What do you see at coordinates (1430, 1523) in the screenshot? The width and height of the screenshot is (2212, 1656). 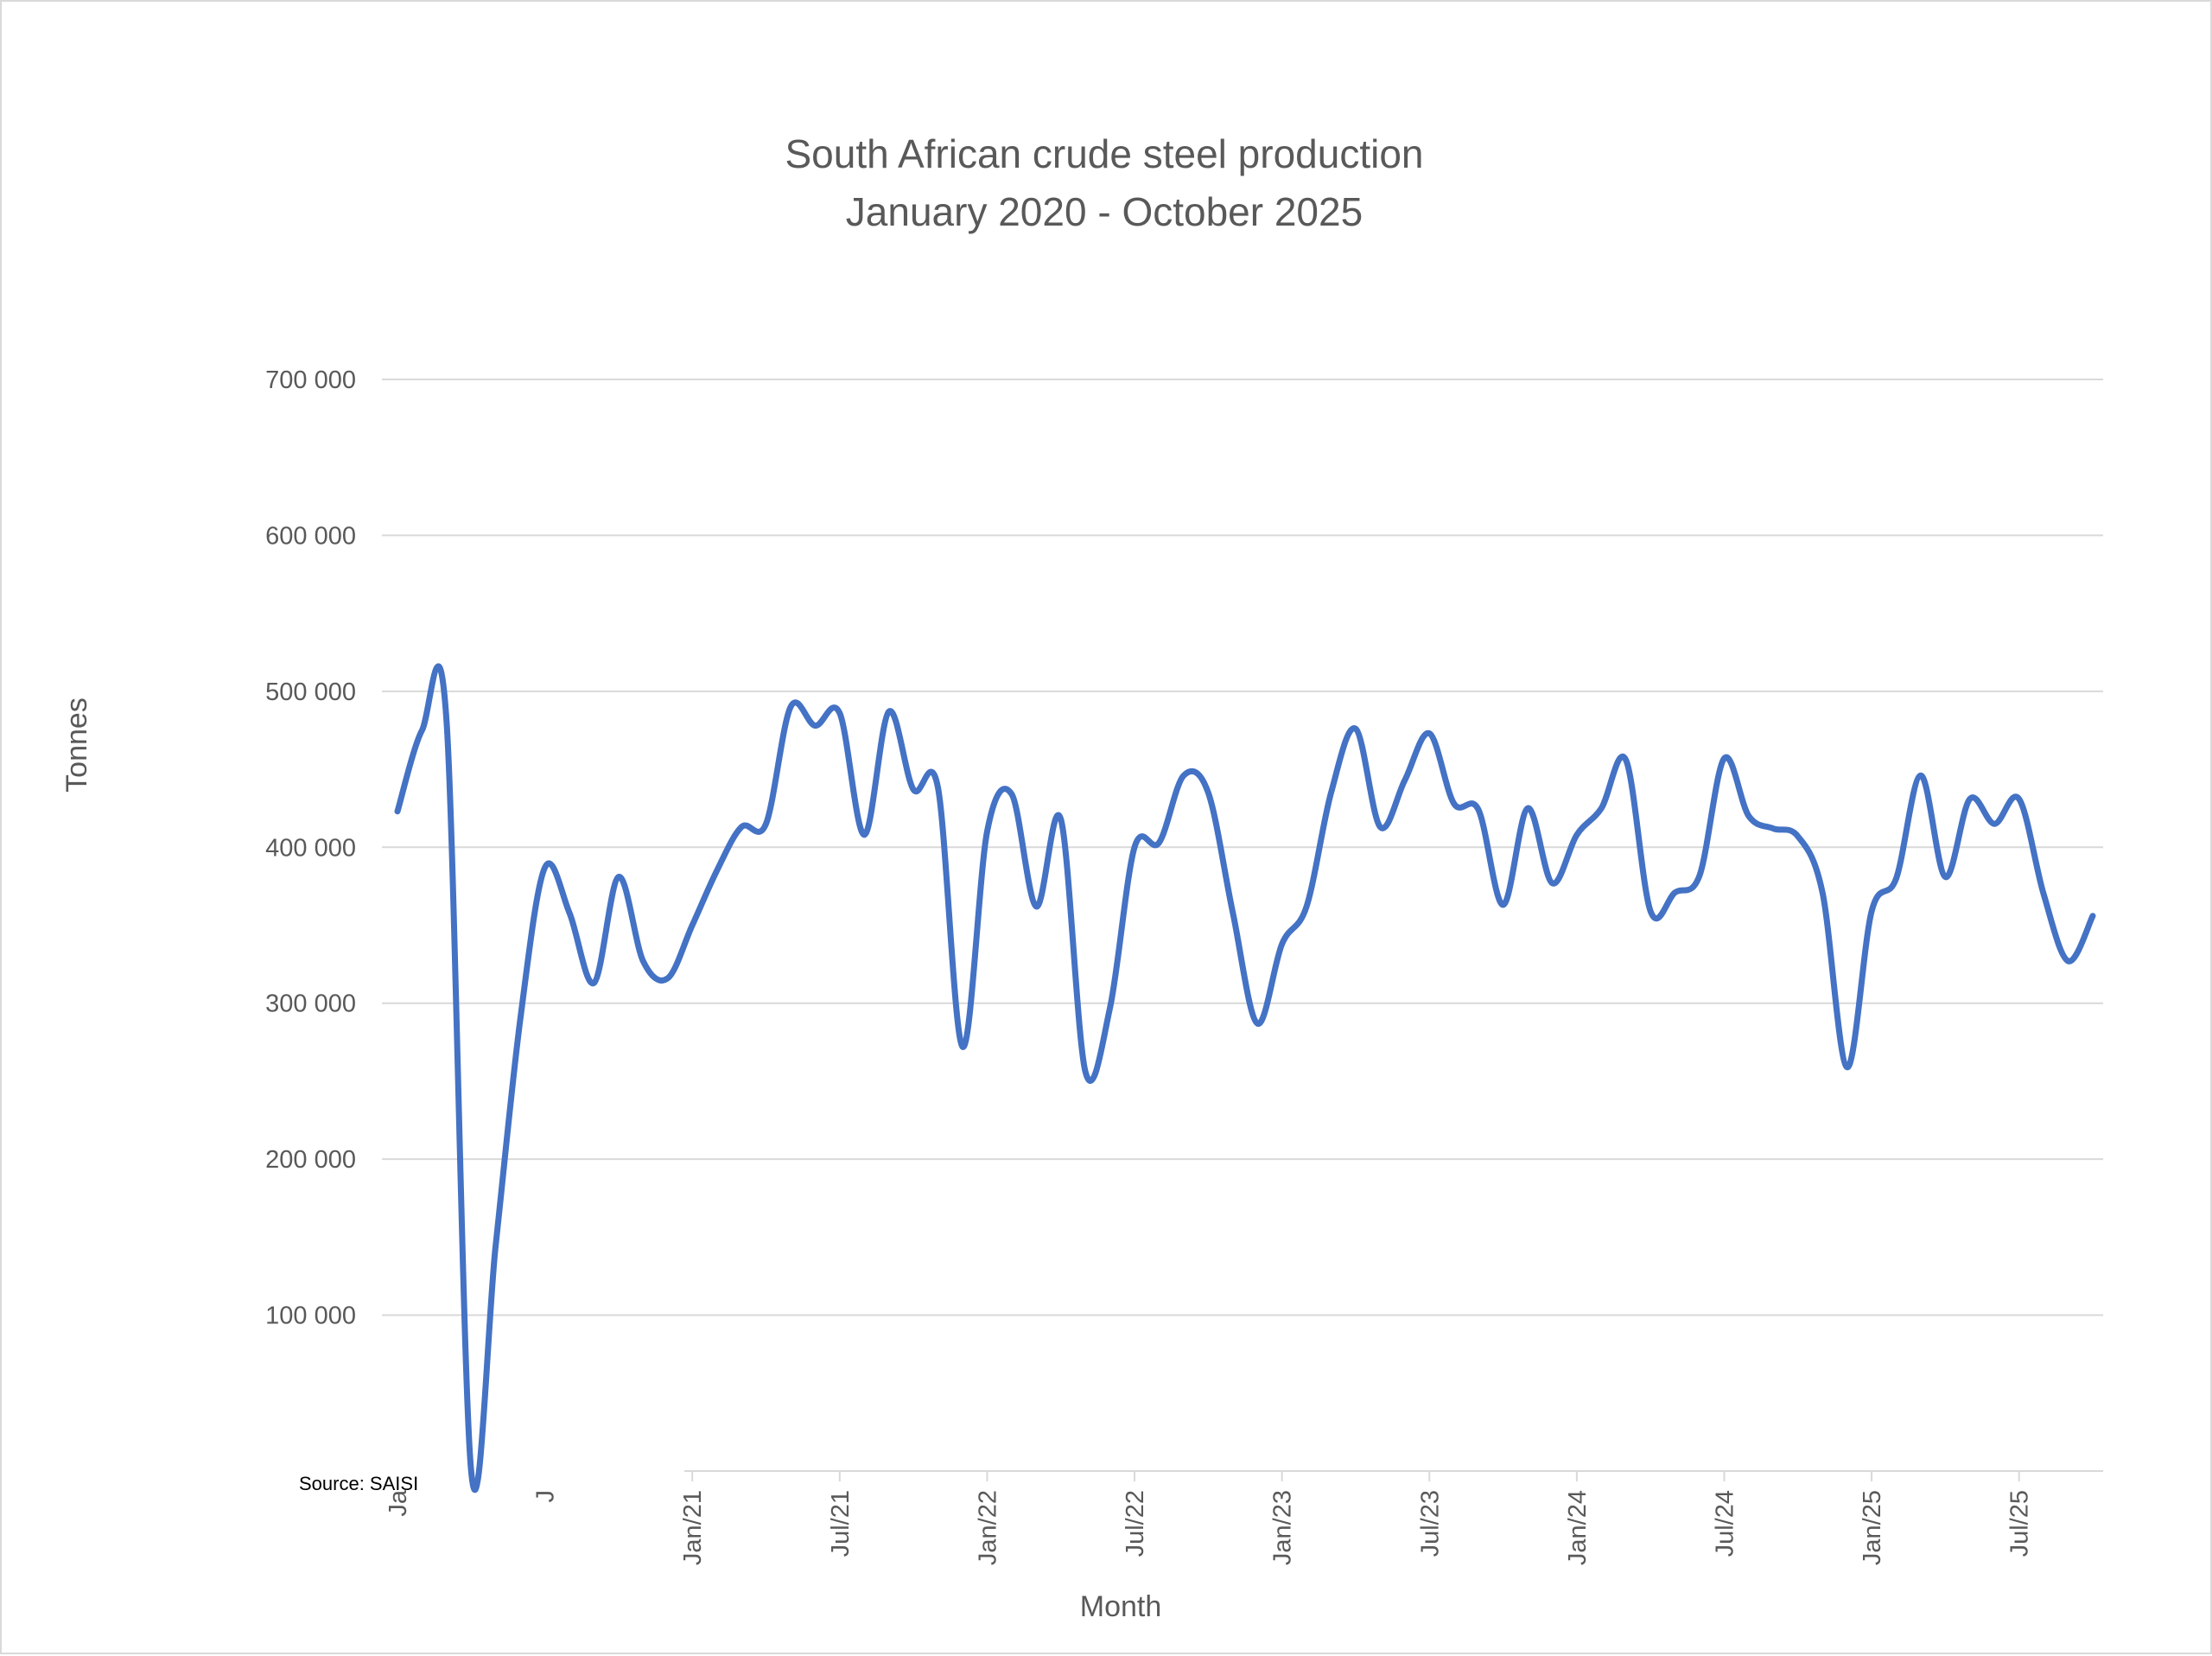 I see `x-tick-label: Jul/23` at bounding box center [1430, 1523].